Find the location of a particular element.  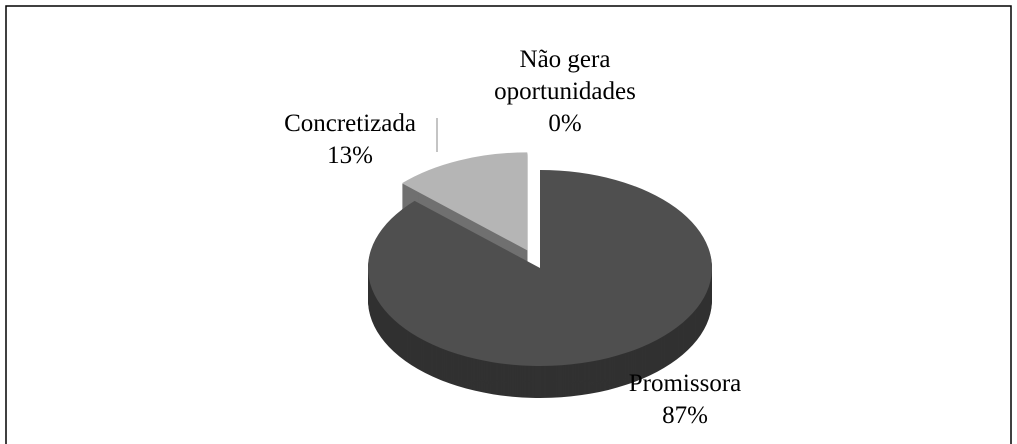

data-label: Promissora 87% is located at coordinates (685, 400).